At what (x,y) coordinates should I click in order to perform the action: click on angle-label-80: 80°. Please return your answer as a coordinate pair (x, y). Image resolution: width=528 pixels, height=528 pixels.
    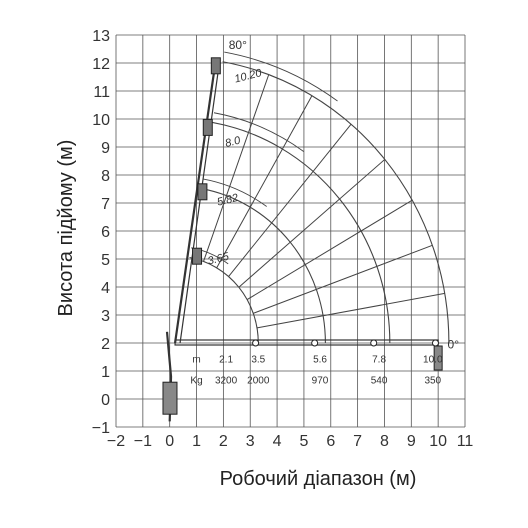
    Looking at the image, I should click on (238, 45).